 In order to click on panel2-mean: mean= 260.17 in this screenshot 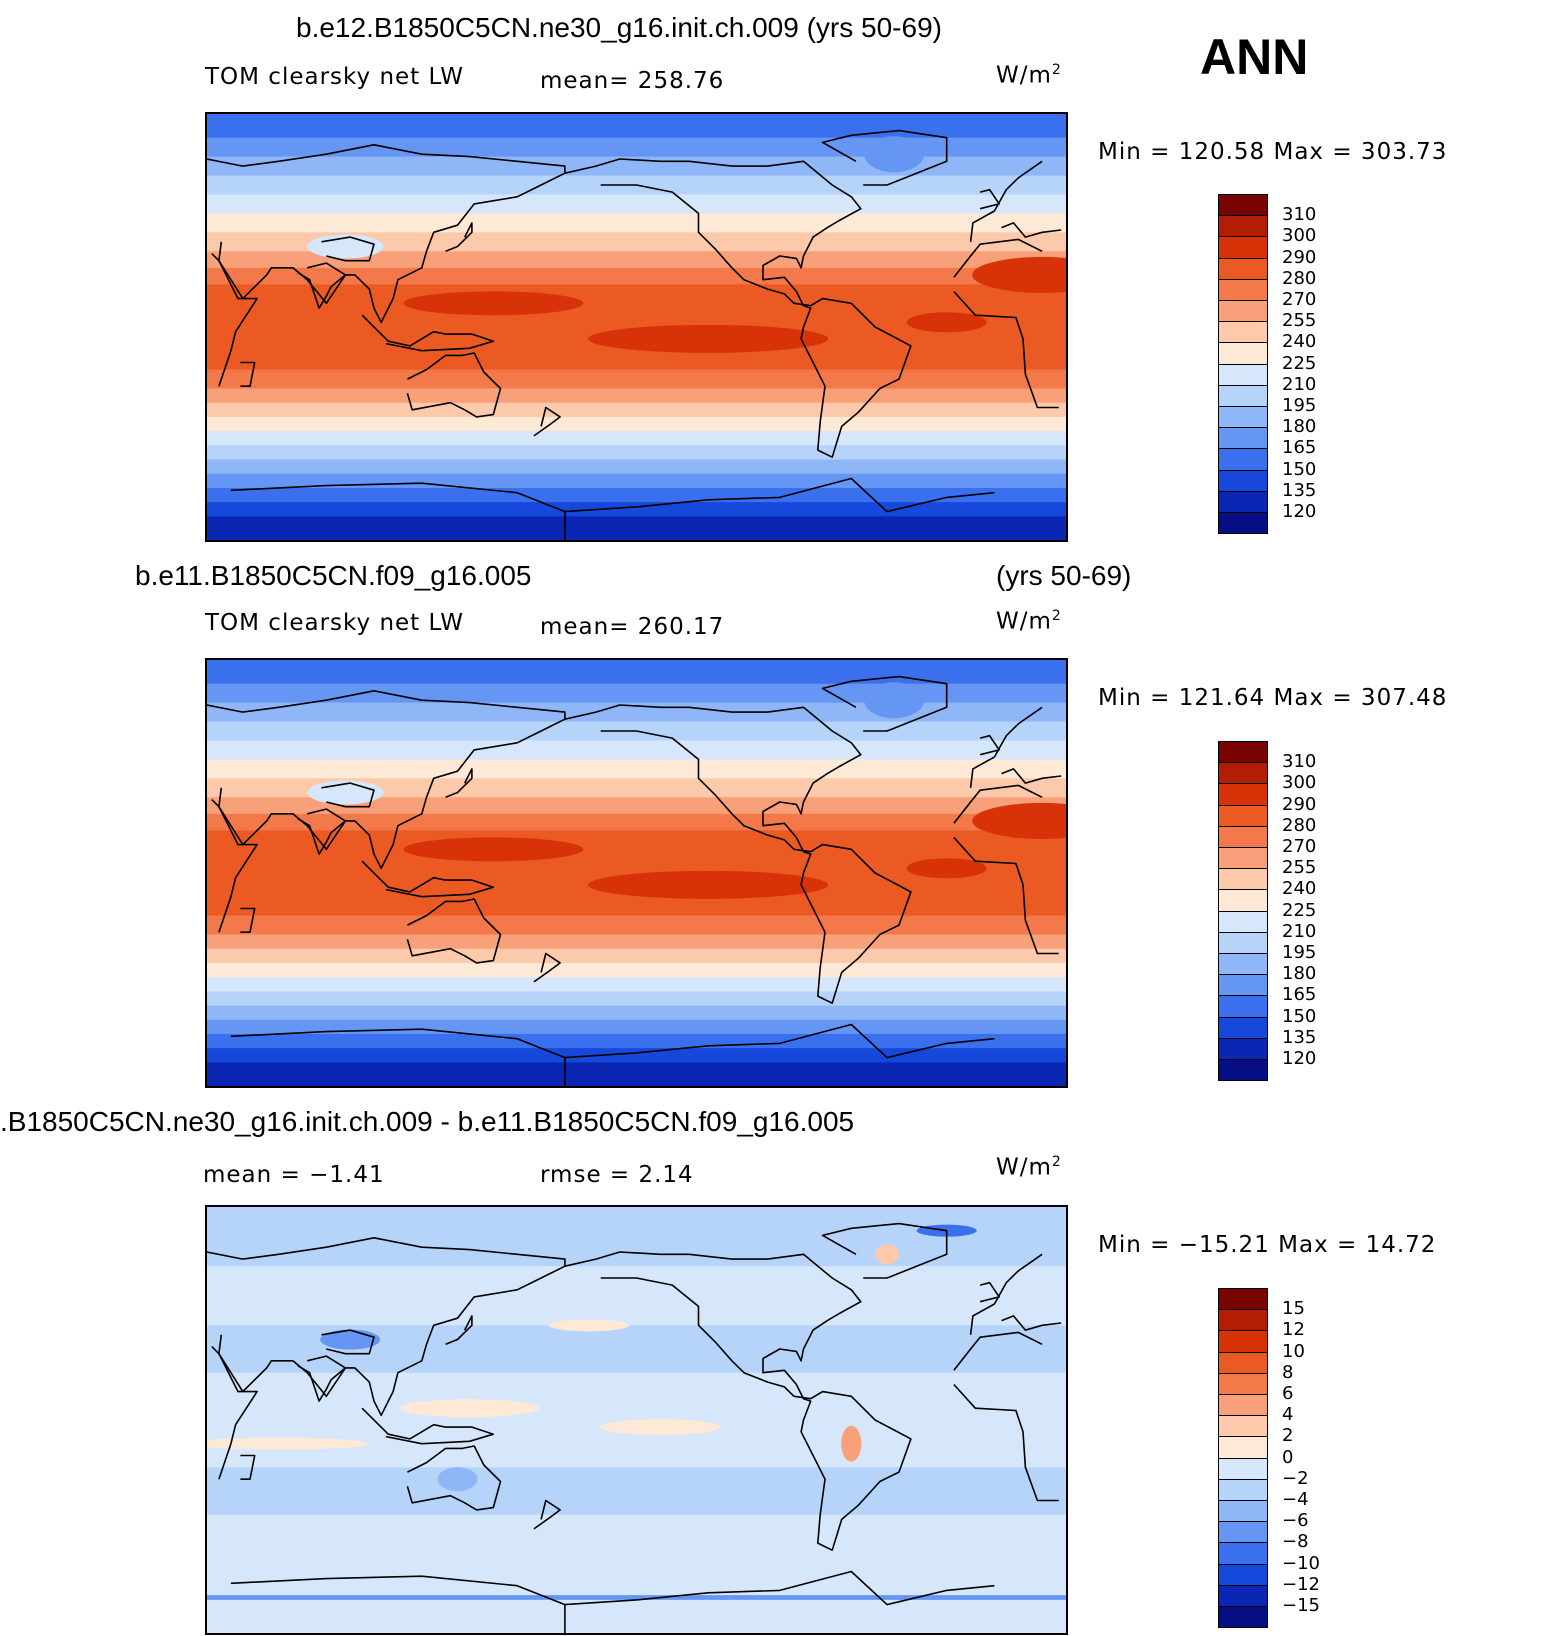, I will do `click(632, 627)`.